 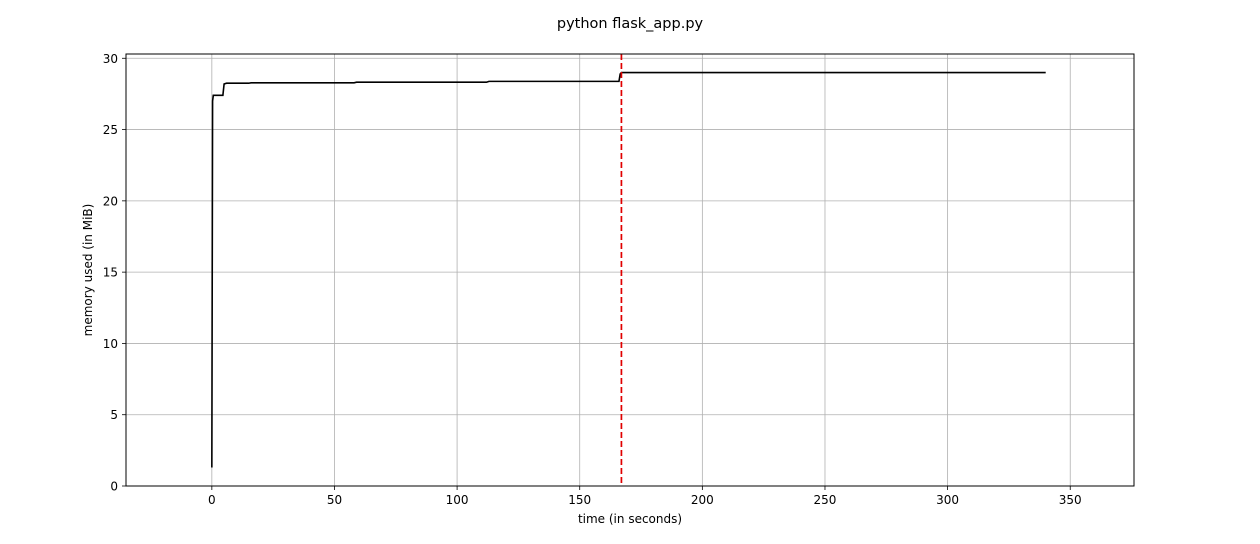 What do you see at coordinates (88, 270) in the screenshot?
I see `y-axis-label: memory used (in MiB)` at bounding box center [88, 270].